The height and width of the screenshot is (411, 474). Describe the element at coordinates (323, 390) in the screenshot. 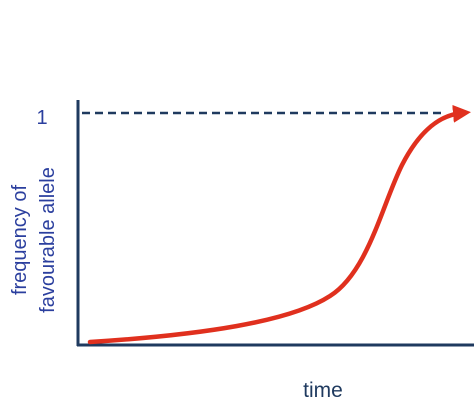

I see `x-axis-label: time` at that location.